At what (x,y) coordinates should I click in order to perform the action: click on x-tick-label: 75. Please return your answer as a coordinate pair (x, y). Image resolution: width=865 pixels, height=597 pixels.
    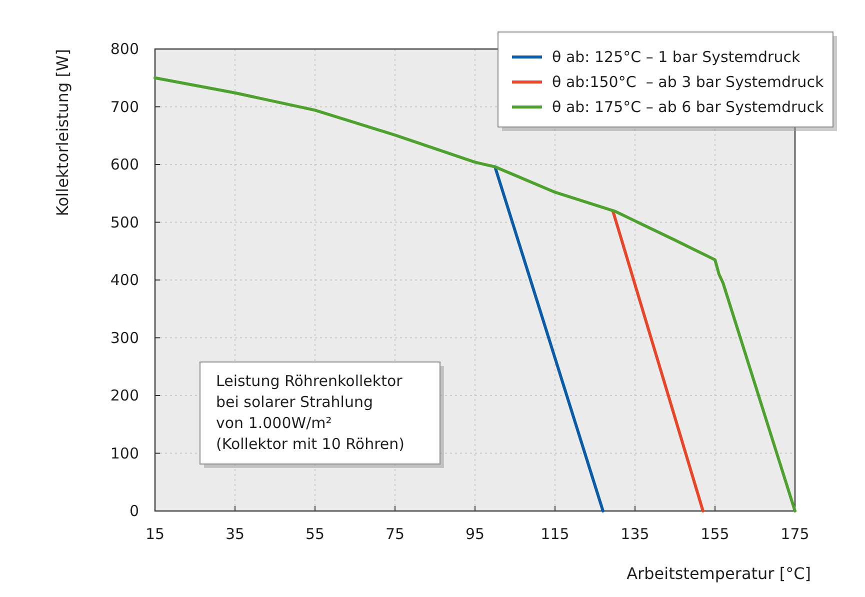
    Looking at the image, I should click on (395, 534).